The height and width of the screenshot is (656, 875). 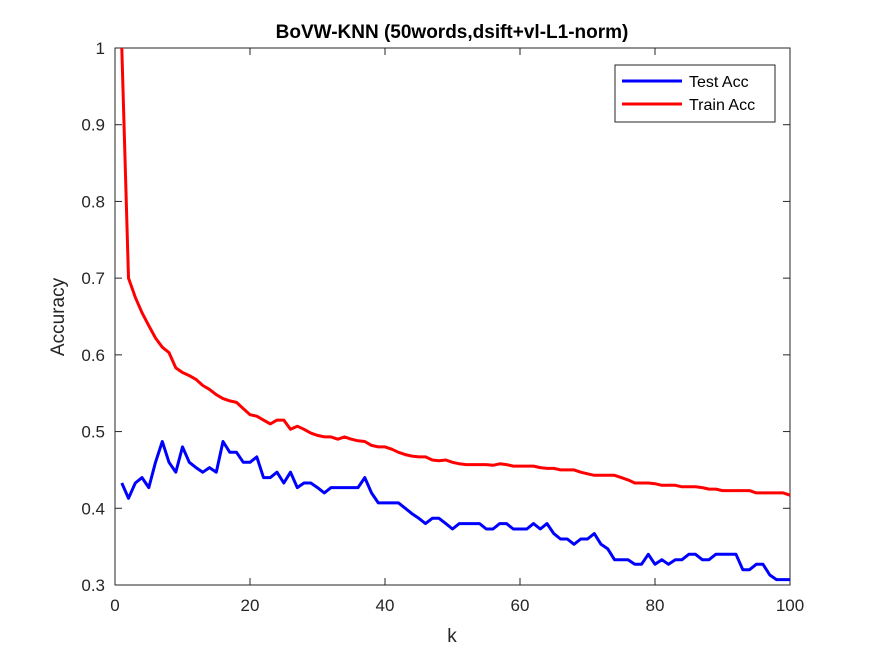 I want to click on legend-box, so click(x=695, y=93).